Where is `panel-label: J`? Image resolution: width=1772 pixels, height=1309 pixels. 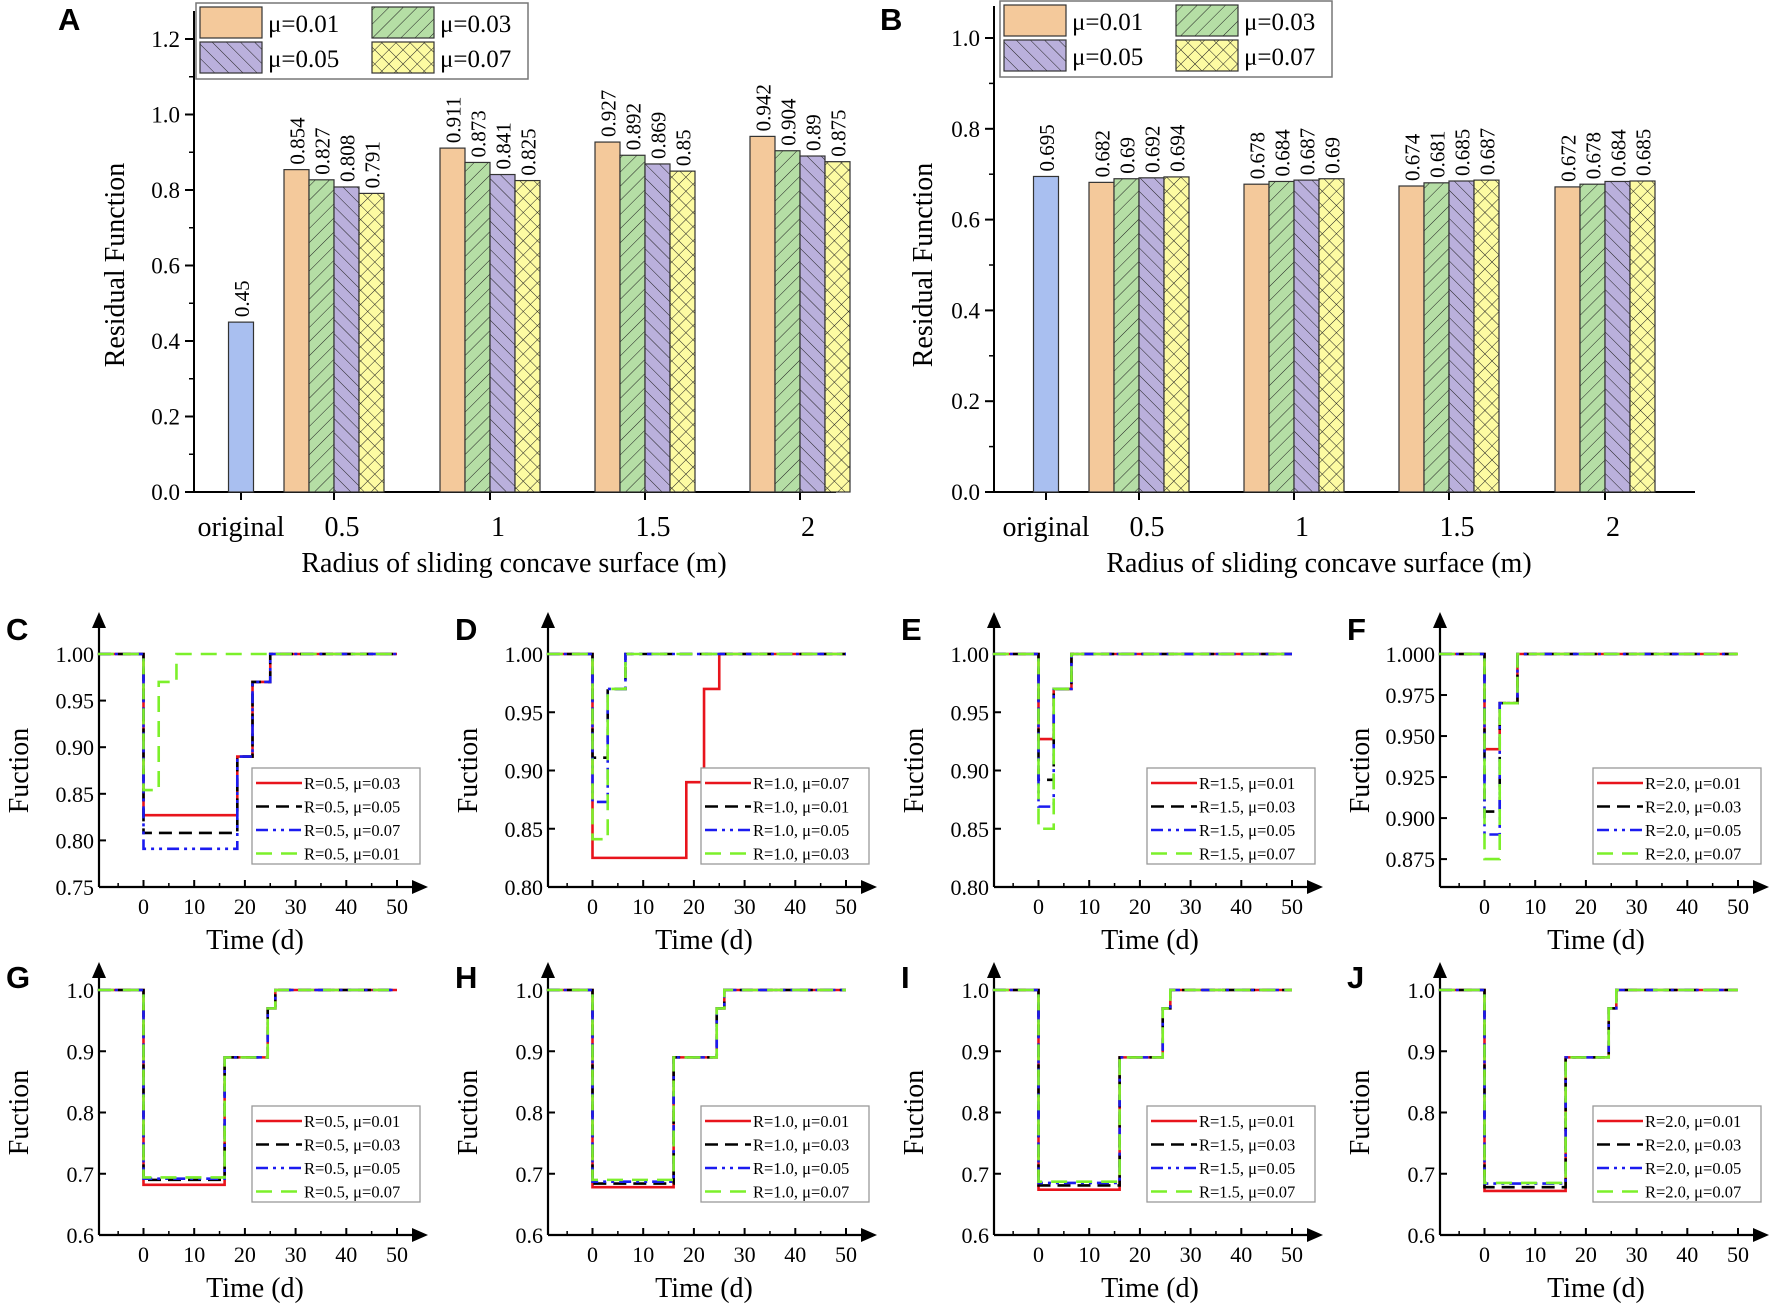 panel-label: J is located at coordinates (1355, 977).